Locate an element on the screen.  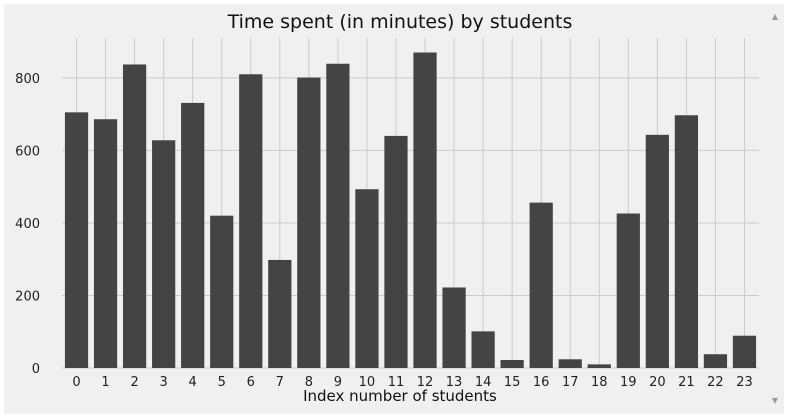
x-tick-label: 11 is located at coordinates (396, 382).